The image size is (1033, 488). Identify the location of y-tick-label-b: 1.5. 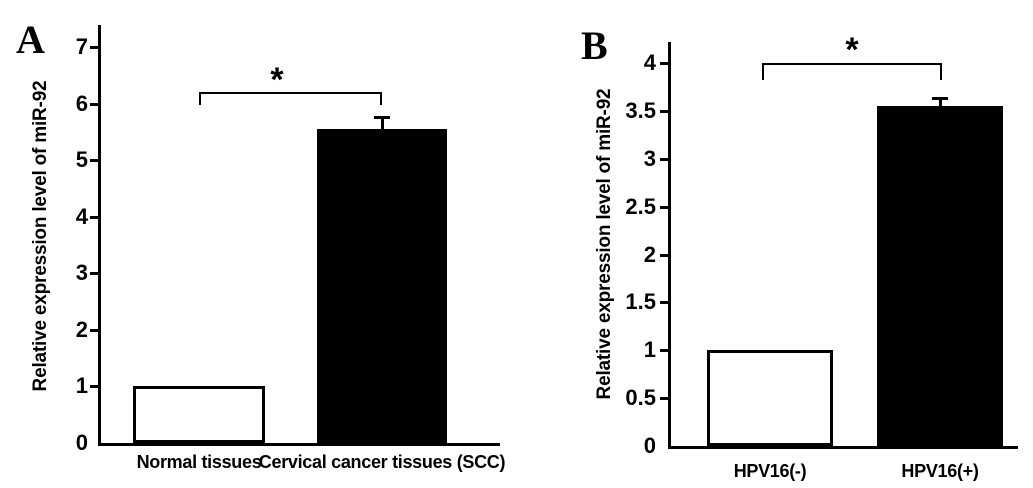
(640, 301).